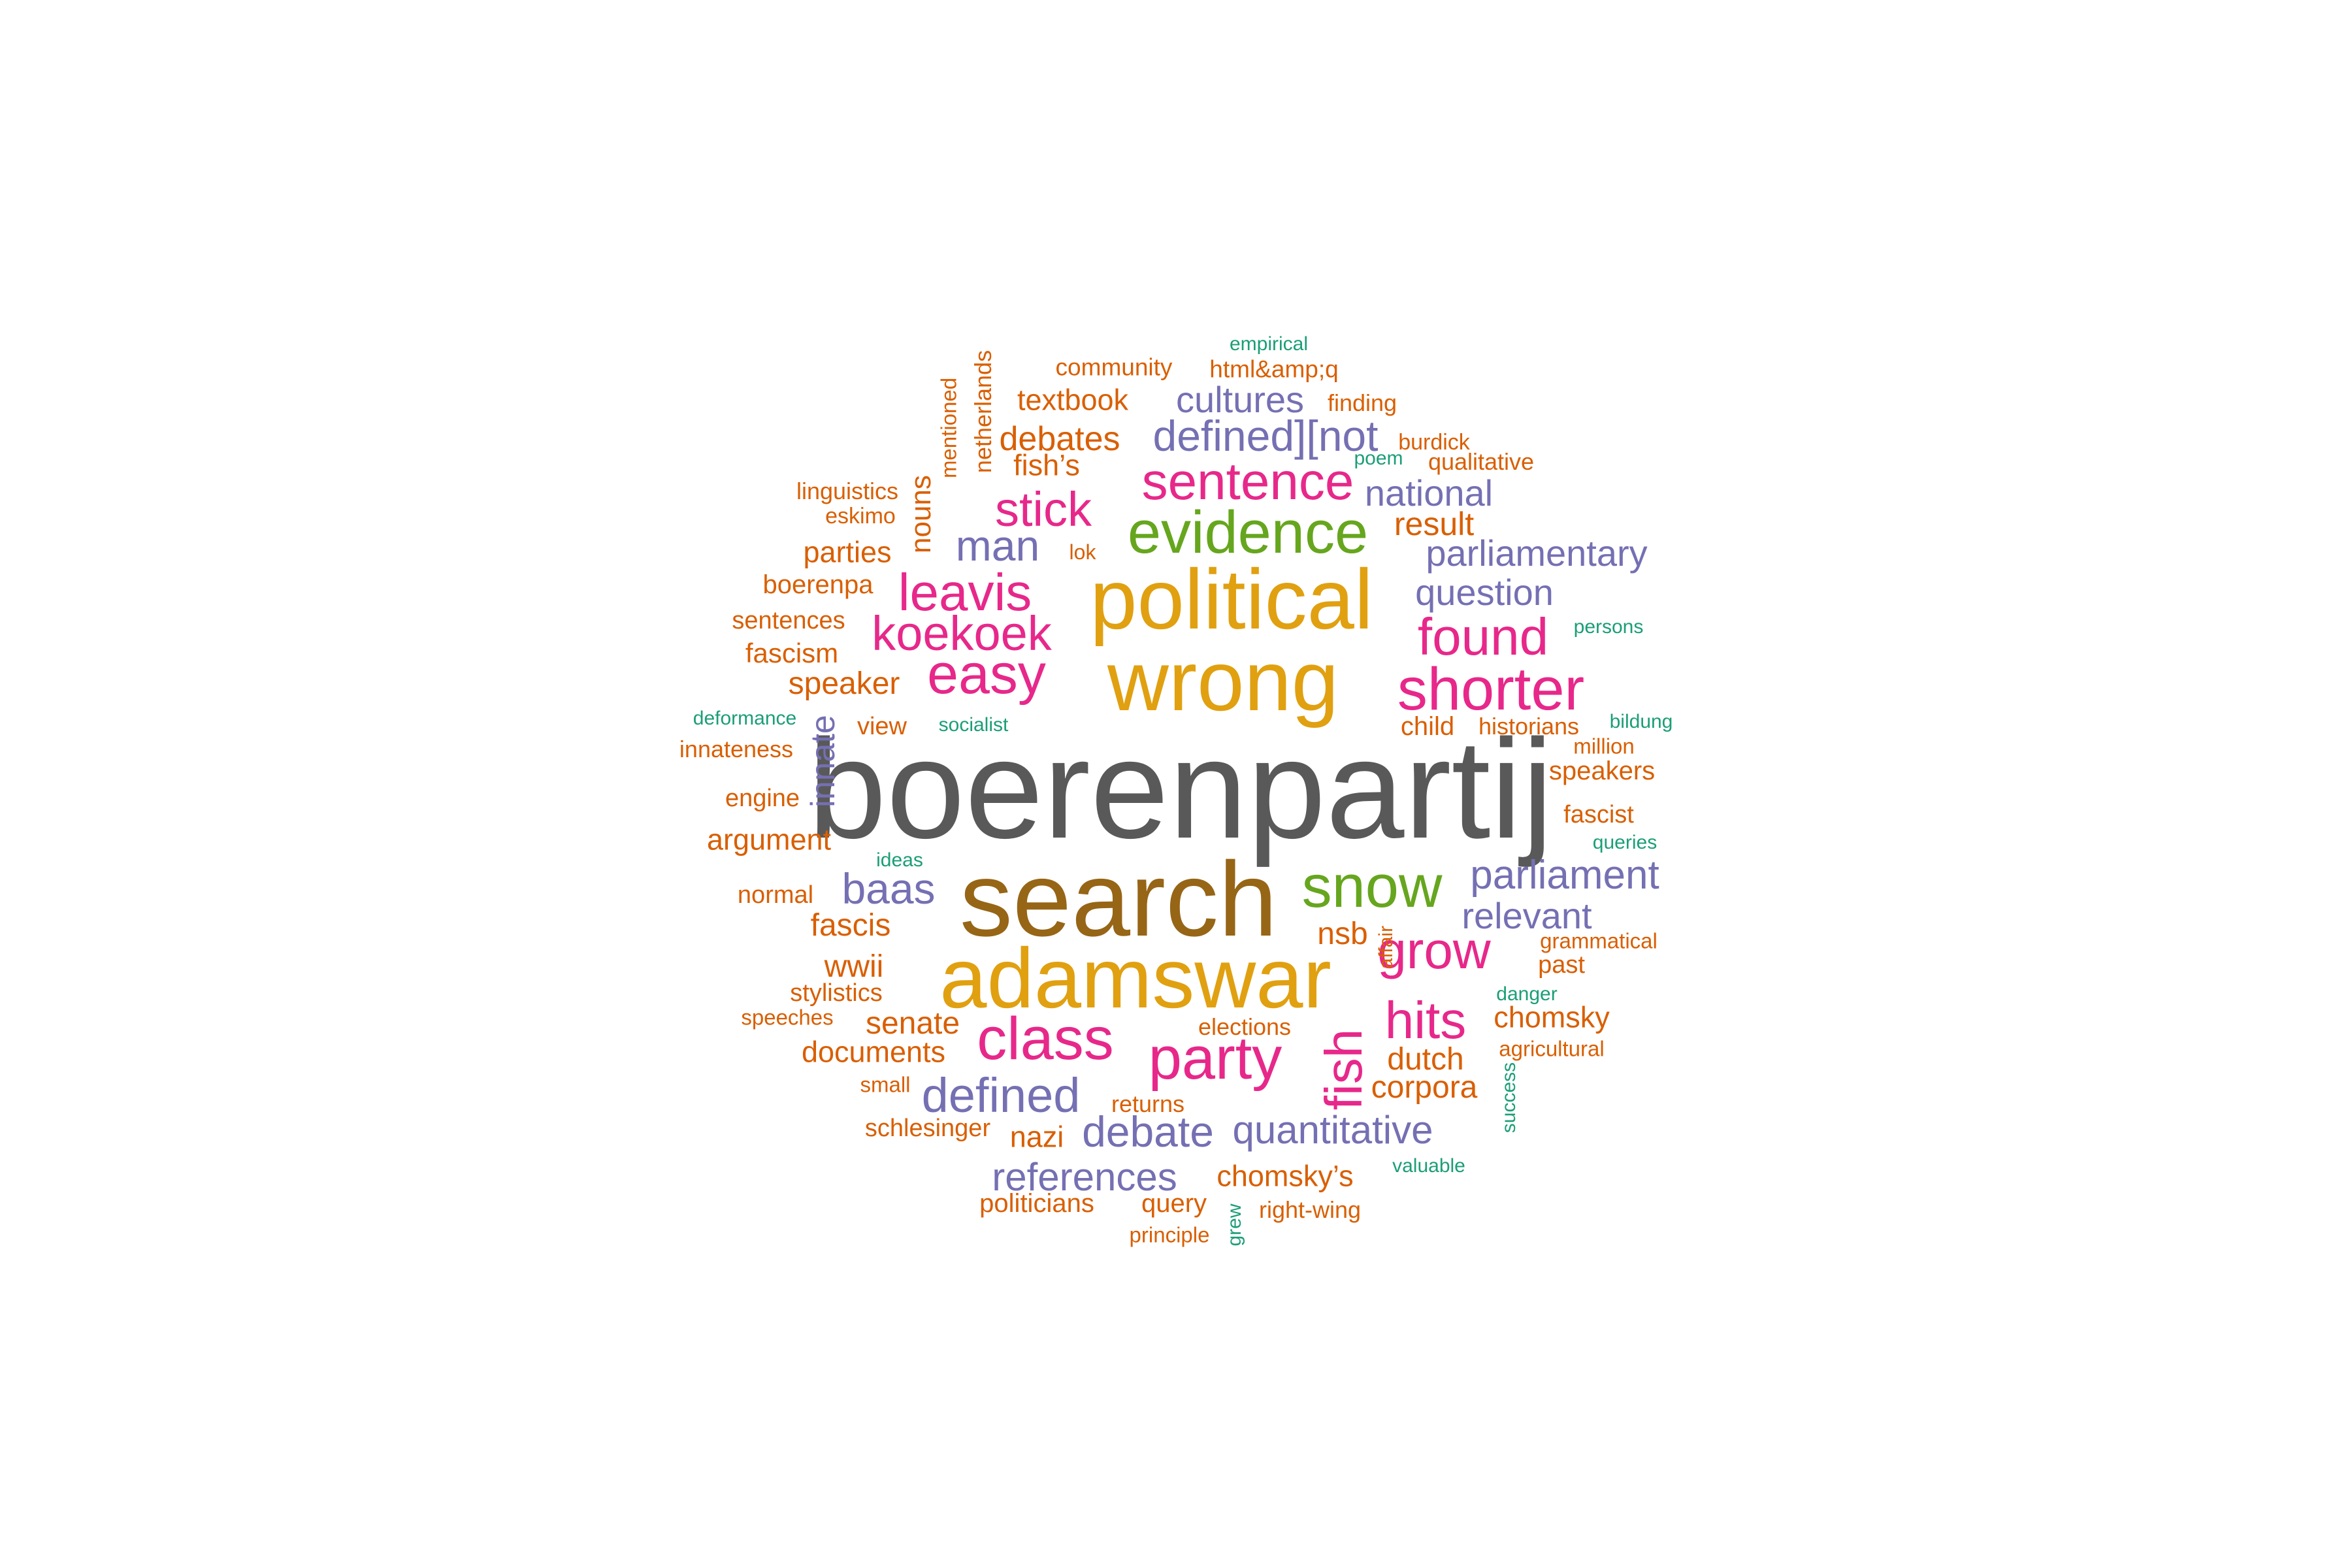  What do you see at coordinates (847, 491) in the screenshot?
I see `word: linguistics` at bounding box center [847, 491].